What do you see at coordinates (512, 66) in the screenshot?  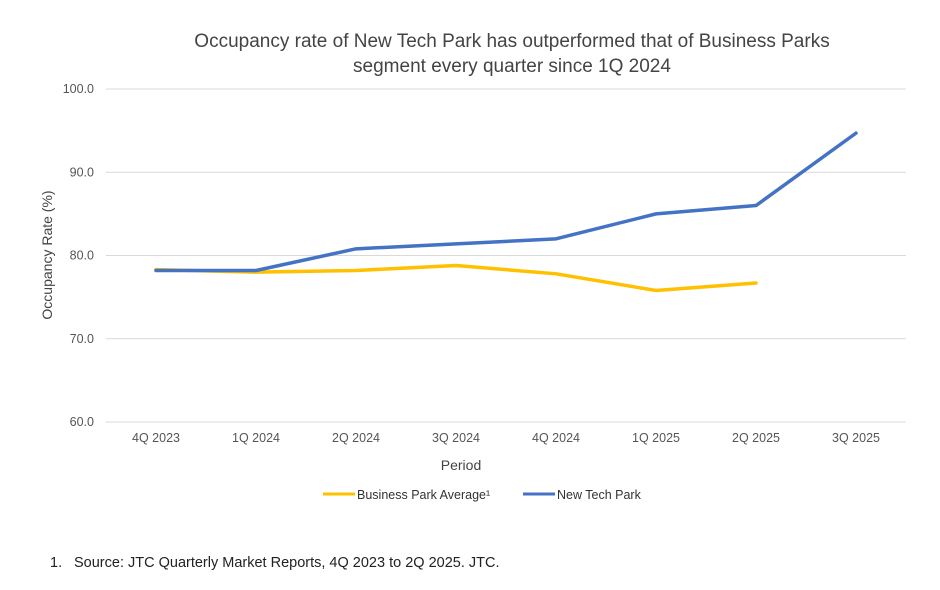 I see `chart-title-line-2: segment every quarter since 1Q 2024` at bounding box center [512, 66].